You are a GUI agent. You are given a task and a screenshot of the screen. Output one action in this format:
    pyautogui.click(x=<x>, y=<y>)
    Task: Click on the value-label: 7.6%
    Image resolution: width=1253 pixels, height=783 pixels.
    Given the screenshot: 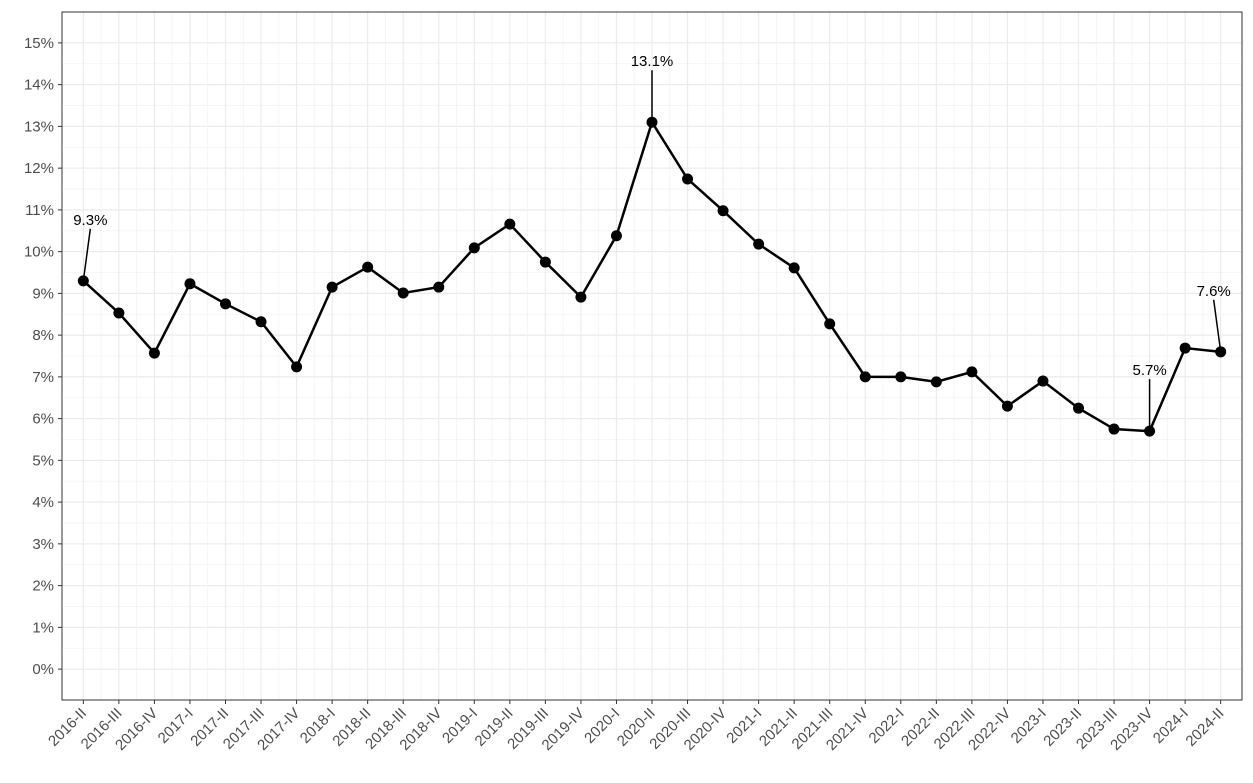 What is the action you would take?
    pyautogui.click(x=1214, y=291)
    